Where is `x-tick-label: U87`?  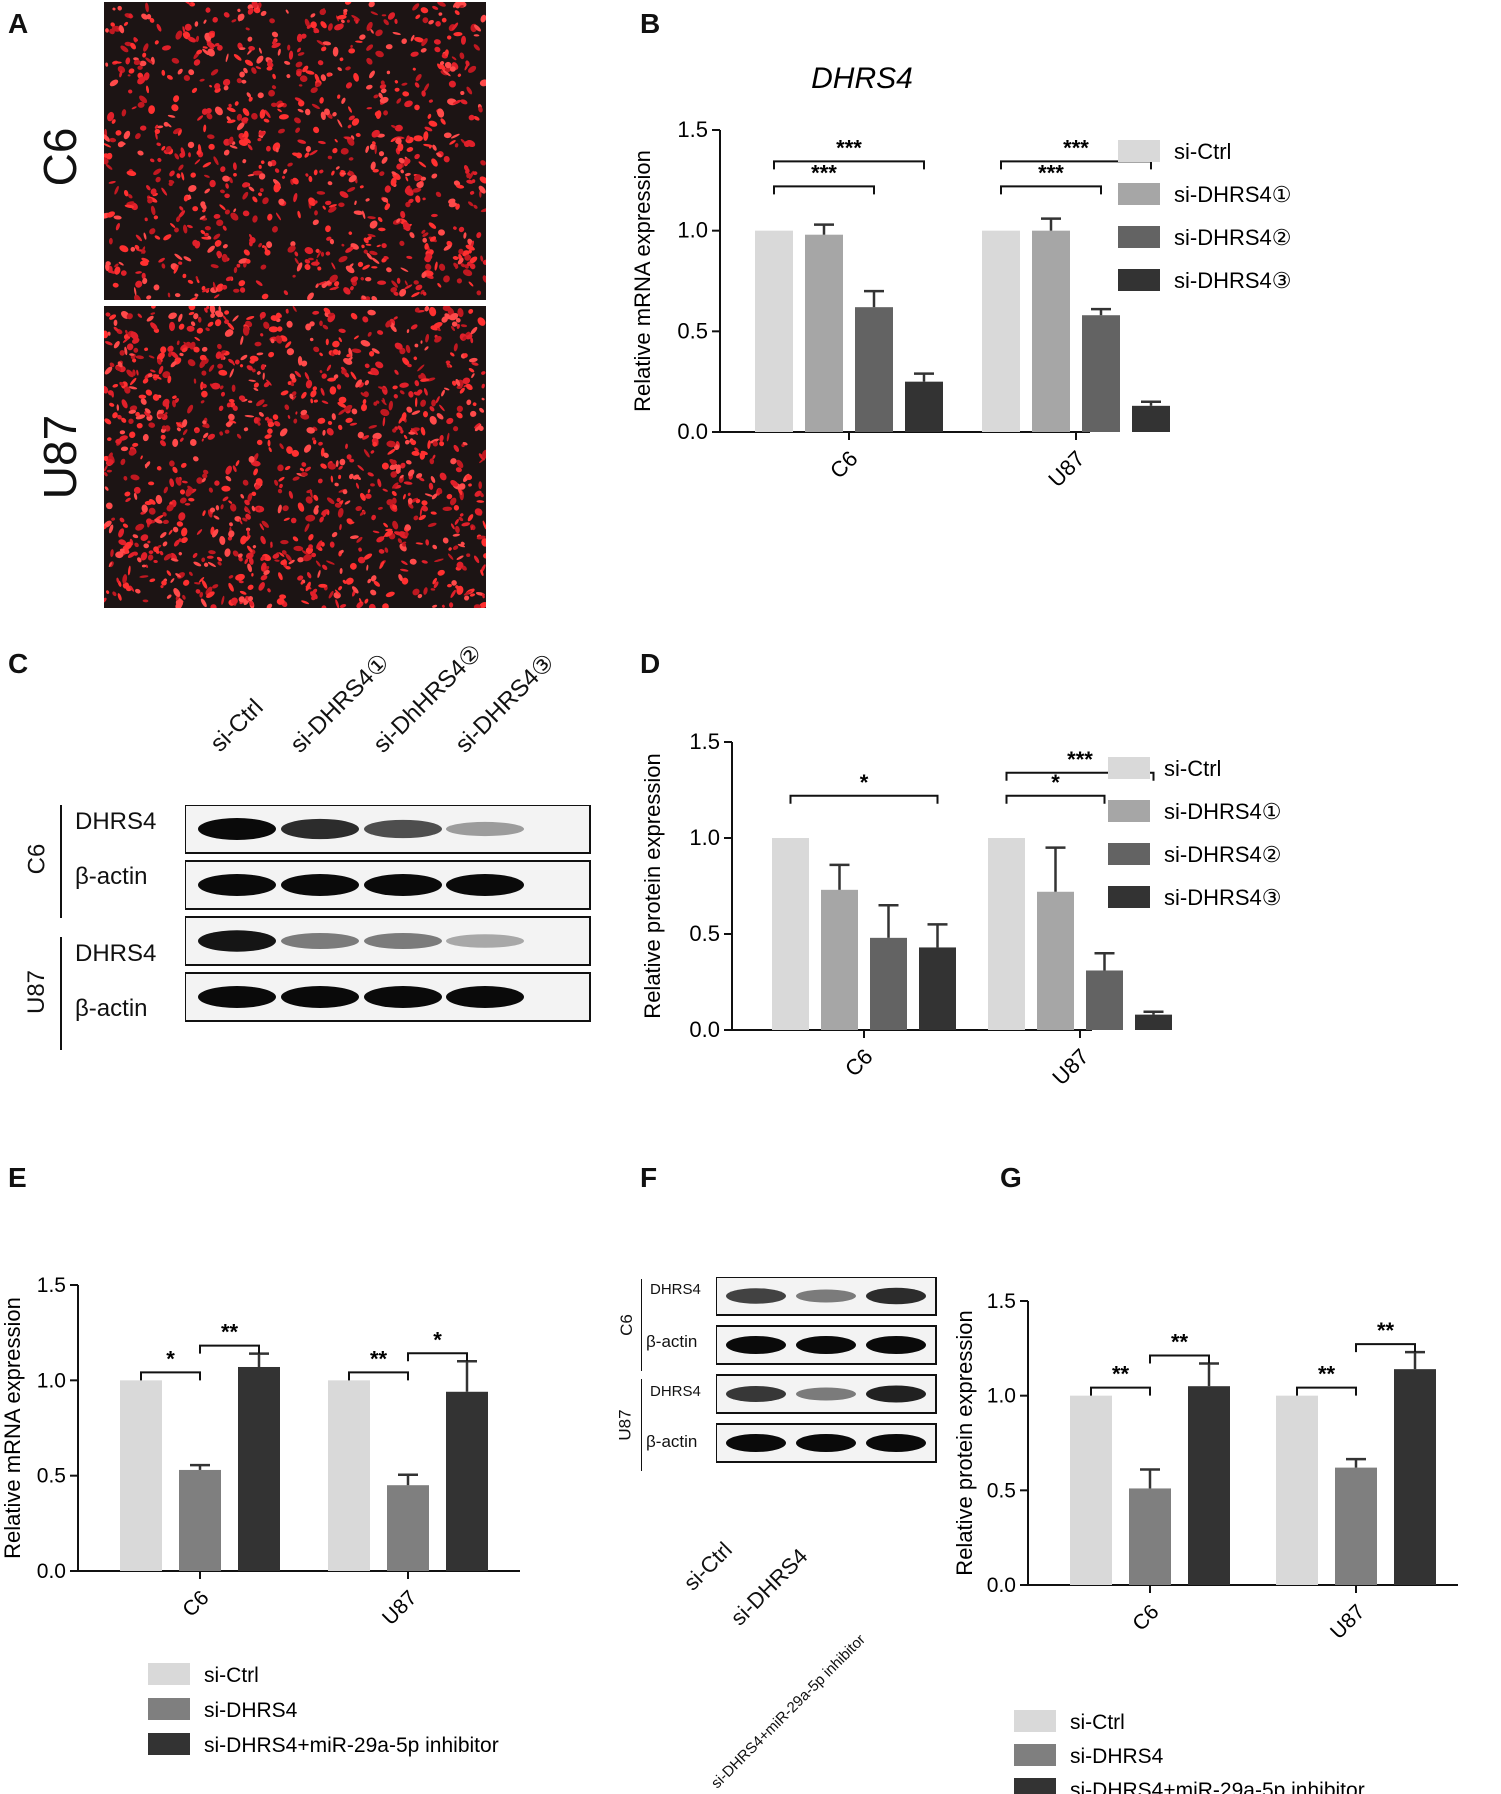
x-tick-label: U87 is located at coordinates (1066, 469).